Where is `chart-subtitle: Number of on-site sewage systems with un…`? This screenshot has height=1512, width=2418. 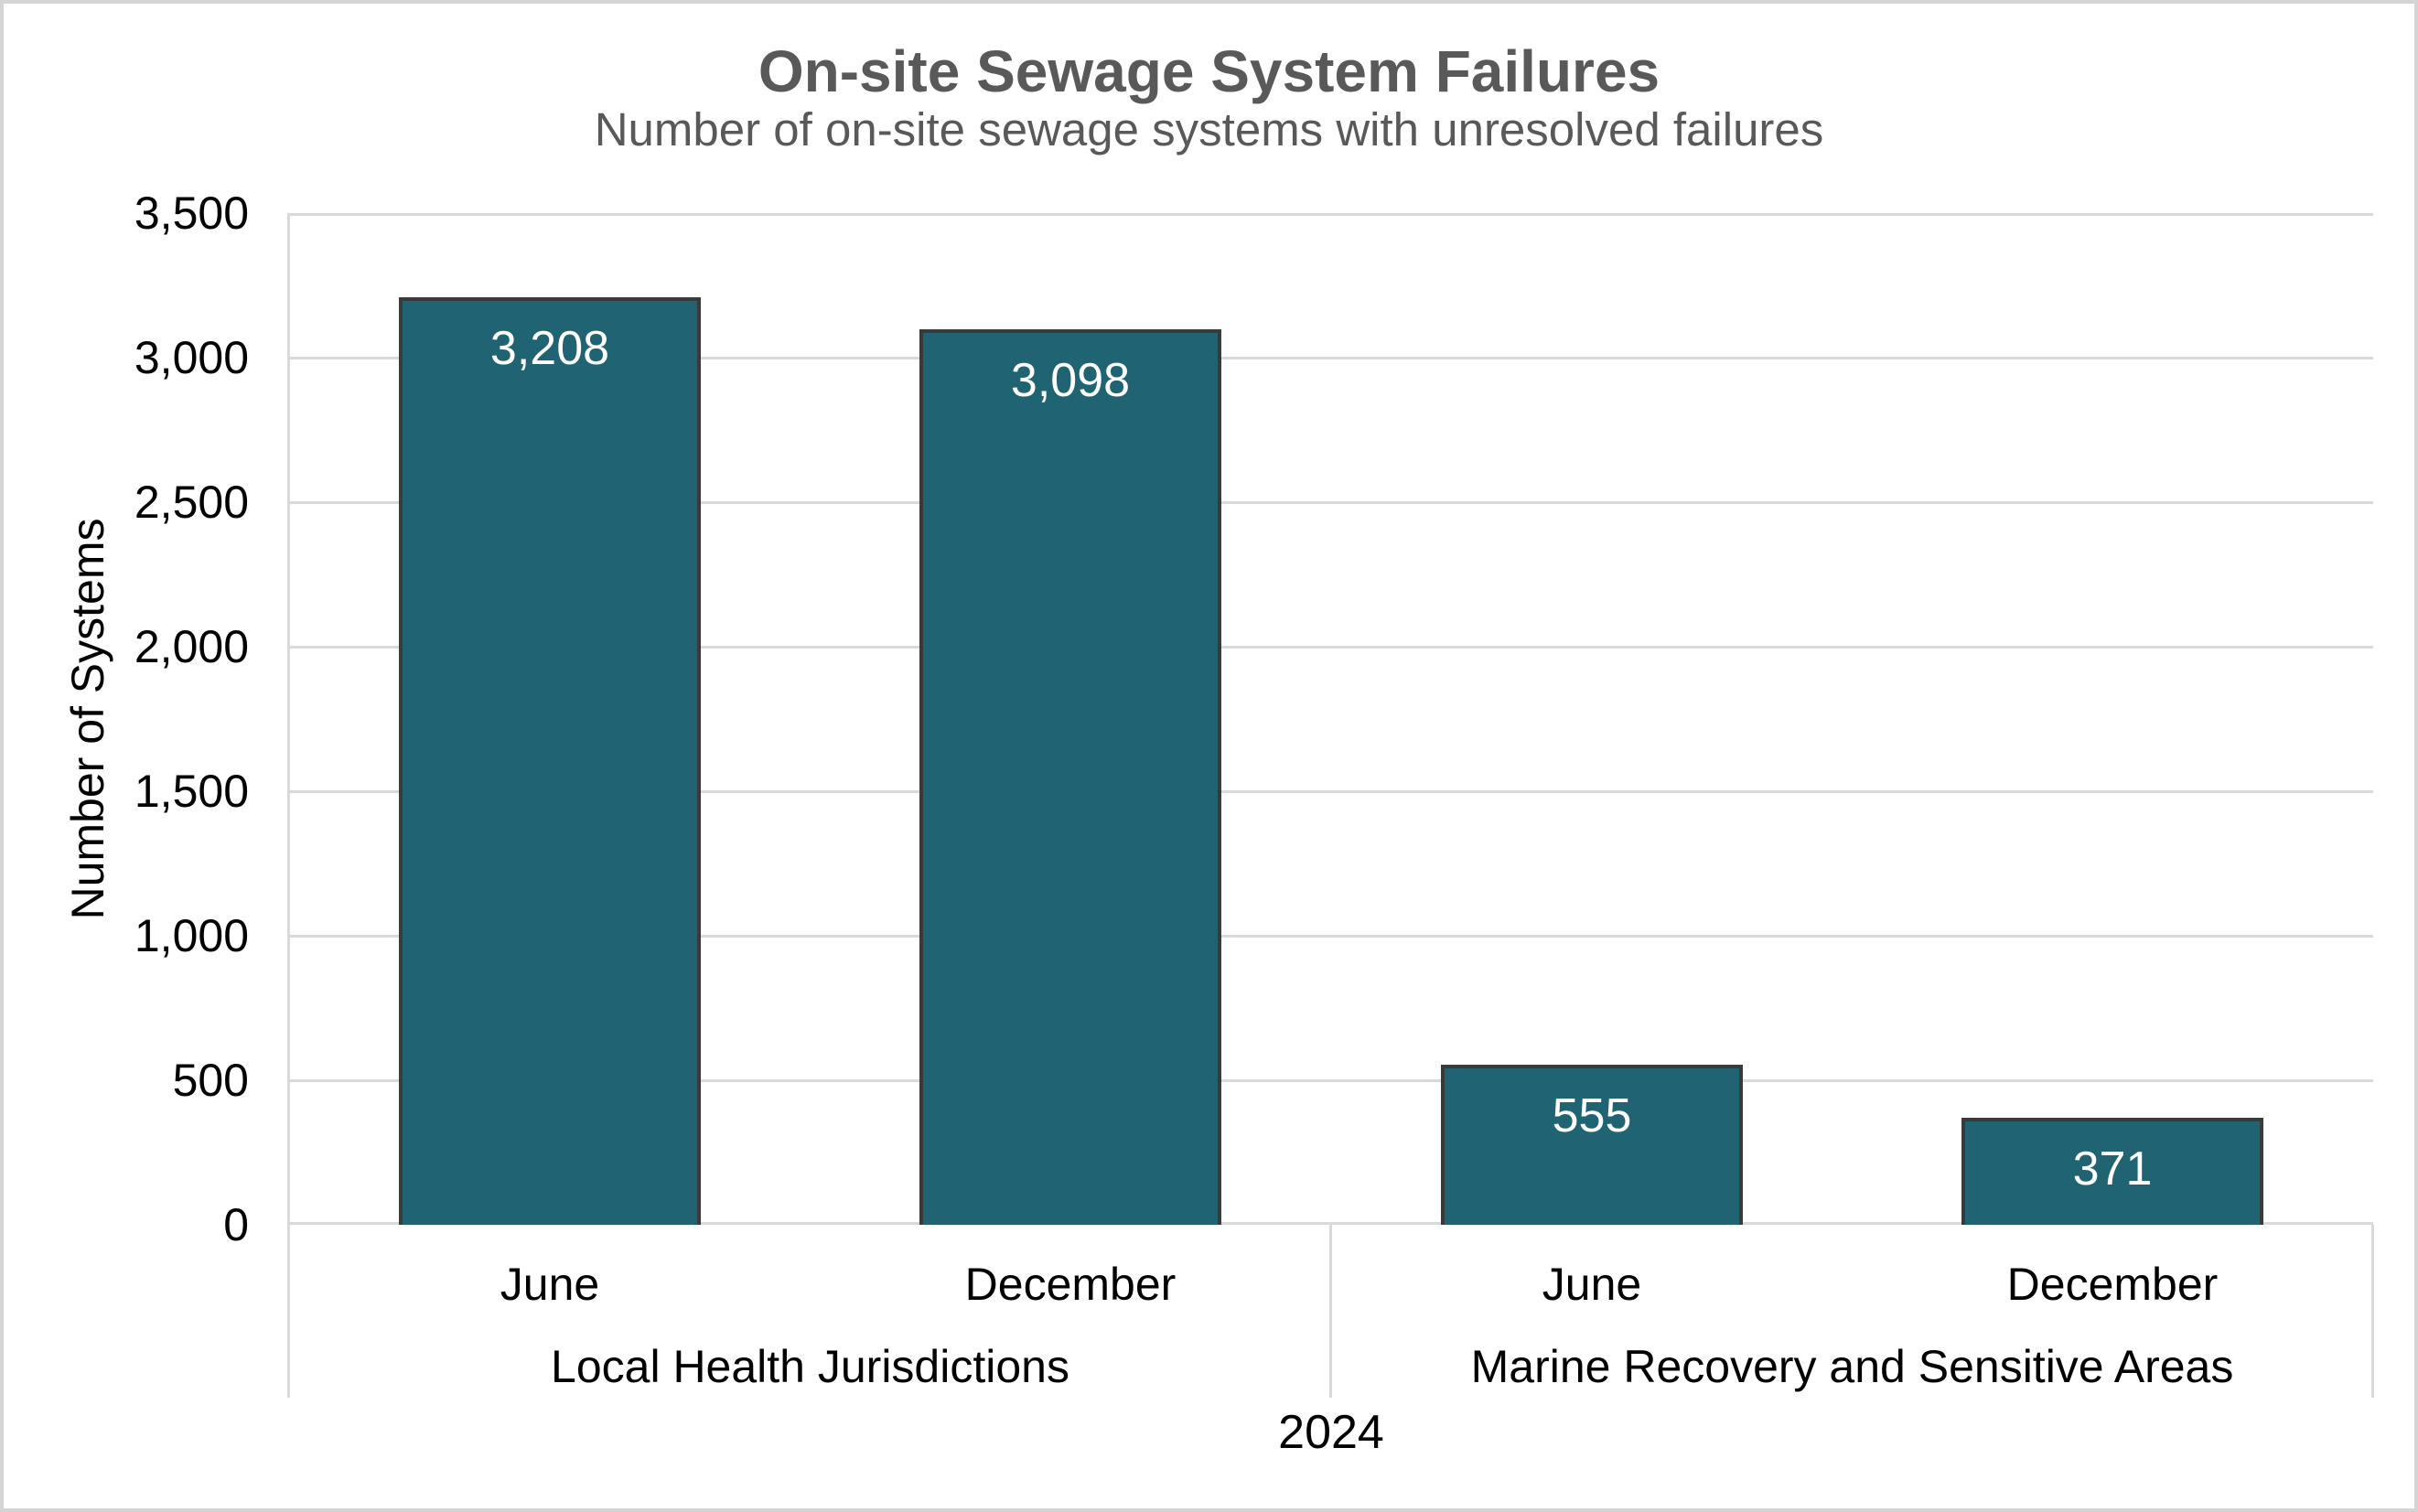 chart-subtitle: Number of on-site sewage systems with un… is located at coordinates (1209, 129).